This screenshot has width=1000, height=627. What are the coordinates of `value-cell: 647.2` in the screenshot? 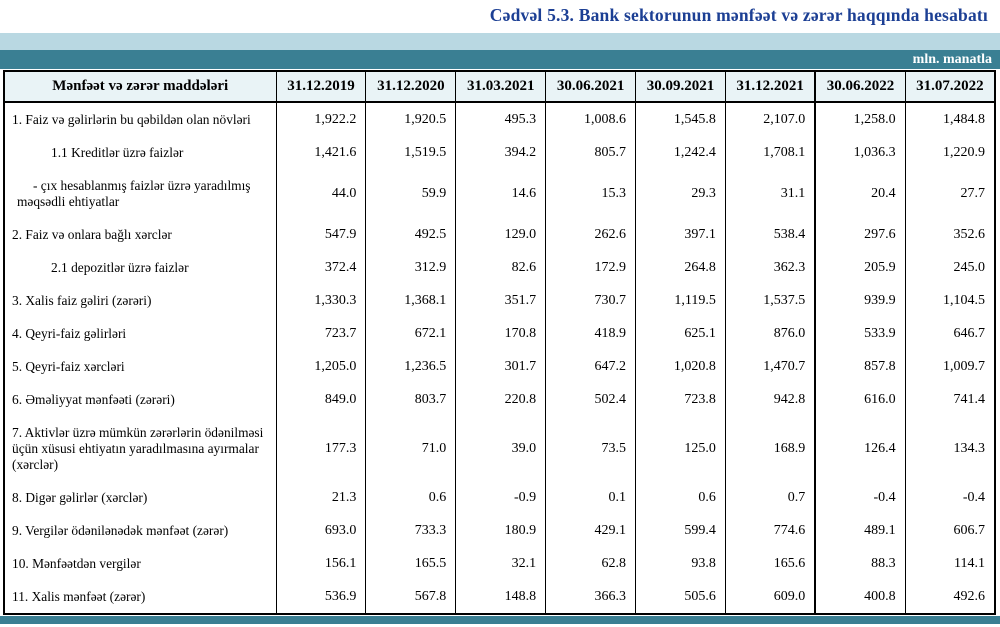 It's located at (590, 366).